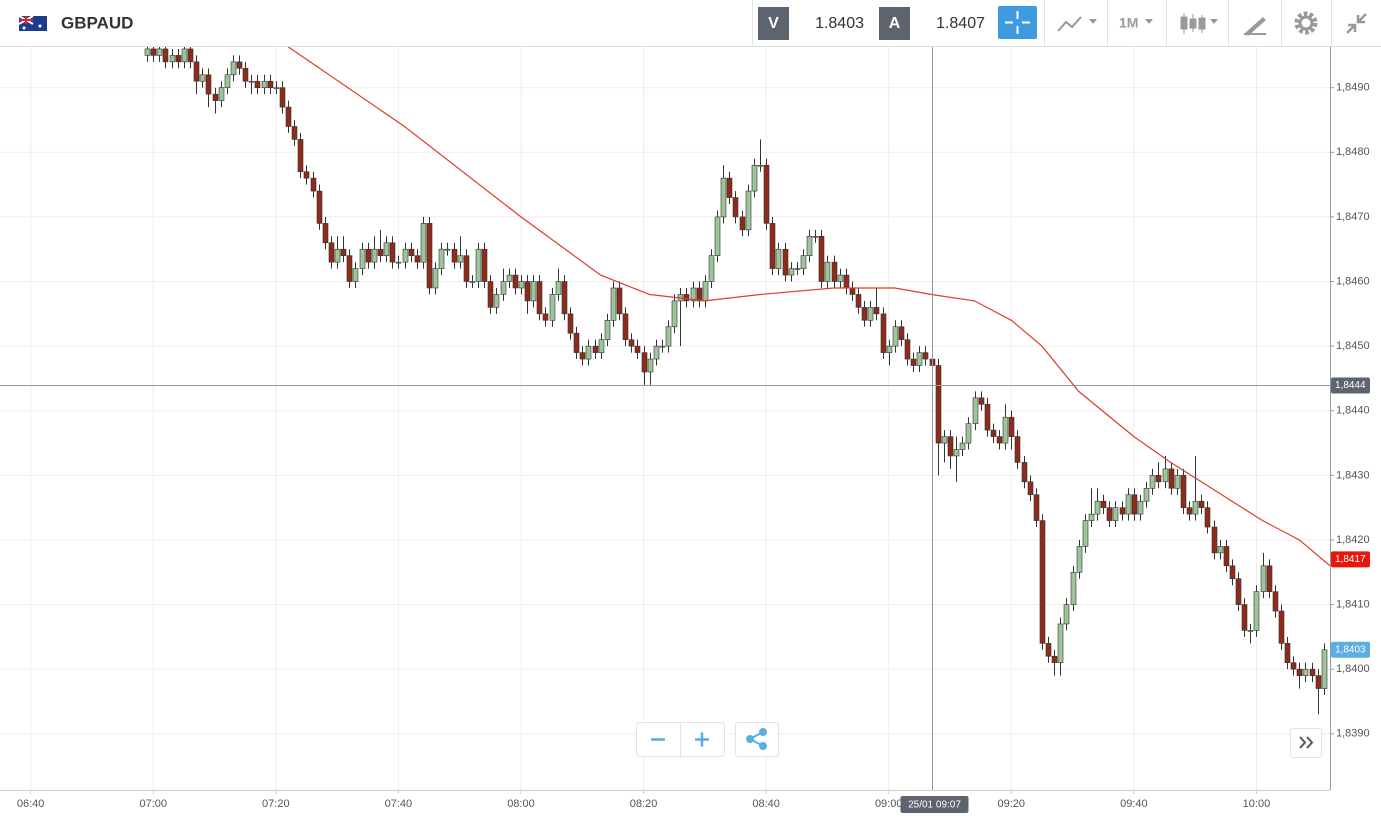  I want to click on x-tick-label: 09:20, so click(1012, 804).